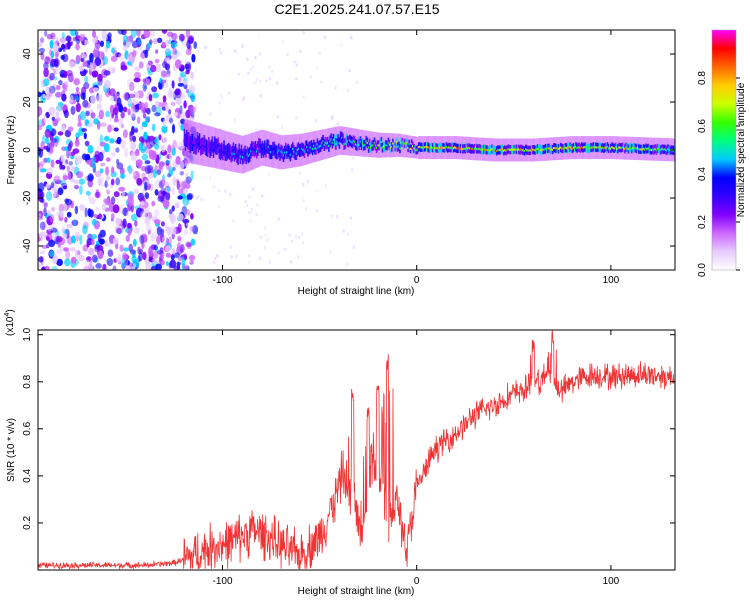 The height and width of the screenshot is (600, 750). What do you see at coordinates (10, 322) in the screenshot?
I see `snr-scale-label: (x104)` at bounding box center [10, 322].